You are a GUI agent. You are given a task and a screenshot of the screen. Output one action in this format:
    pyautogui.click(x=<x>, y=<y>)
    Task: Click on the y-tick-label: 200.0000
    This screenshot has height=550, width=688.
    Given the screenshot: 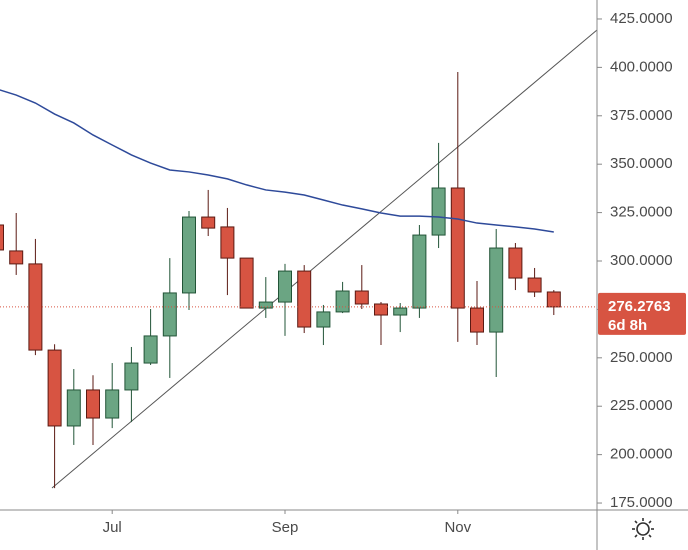 What is the action you would take?
    pyautogui.click(x=641, y=454)
    